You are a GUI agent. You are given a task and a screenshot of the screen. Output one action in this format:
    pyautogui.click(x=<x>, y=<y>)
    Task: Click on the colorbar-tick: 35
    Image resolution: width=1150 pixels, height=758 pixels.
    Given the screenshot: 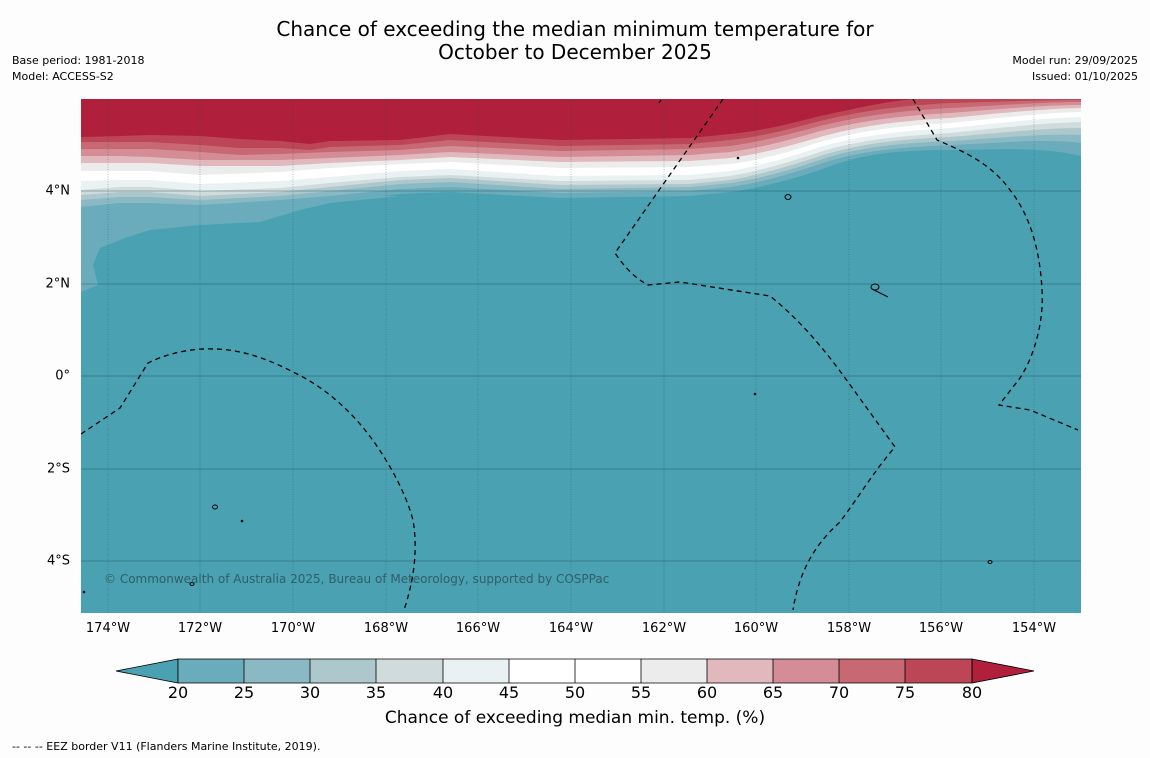 What is the action you would take?
    pyautogui.click(x=376, y=692)
    